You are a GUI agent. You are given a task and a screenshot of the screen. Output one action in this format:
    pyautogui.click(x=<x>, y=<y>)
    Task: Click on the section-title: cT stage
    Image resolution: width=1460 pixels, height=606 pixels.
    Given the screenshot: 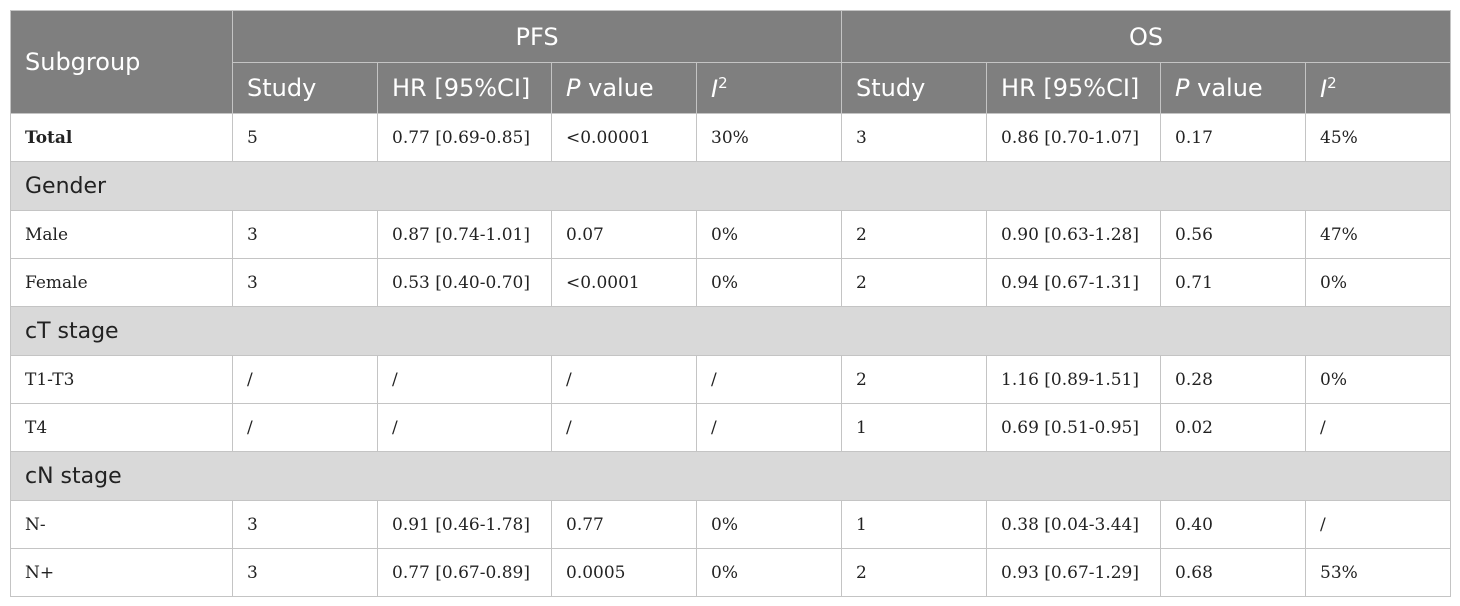 What is the action you would take?
    pyautogui.click(x=730, y=331)
    